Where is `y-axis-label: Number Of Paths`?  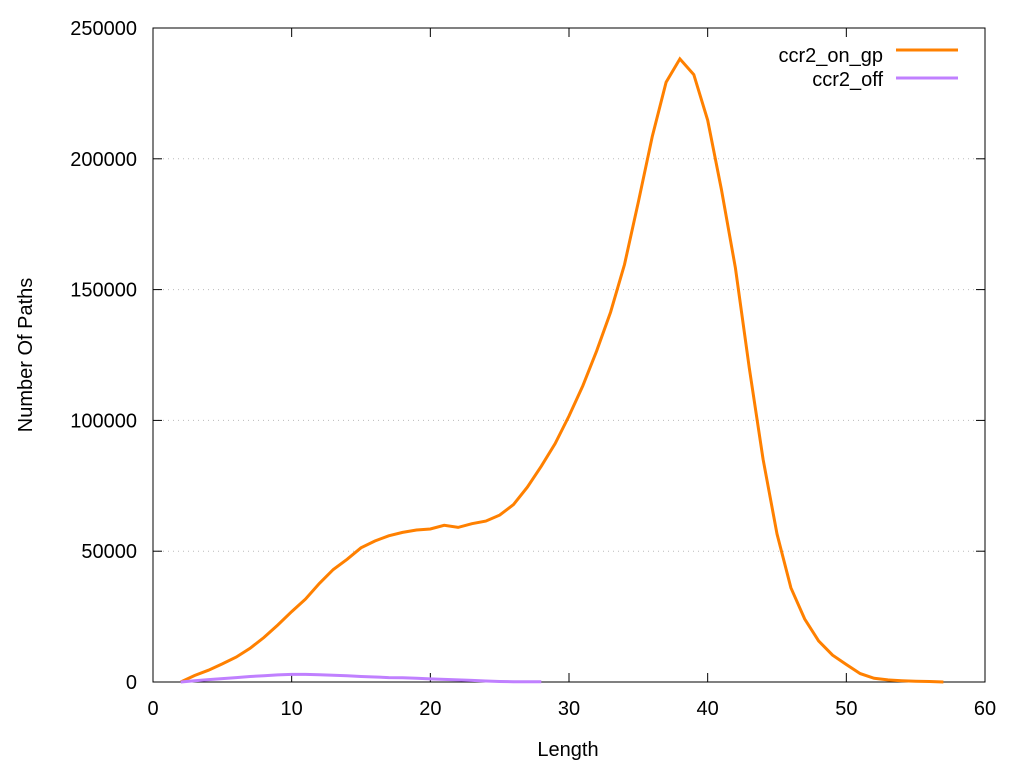 y-axis-label: Number Of Paths is located at coordinates (26, 355).